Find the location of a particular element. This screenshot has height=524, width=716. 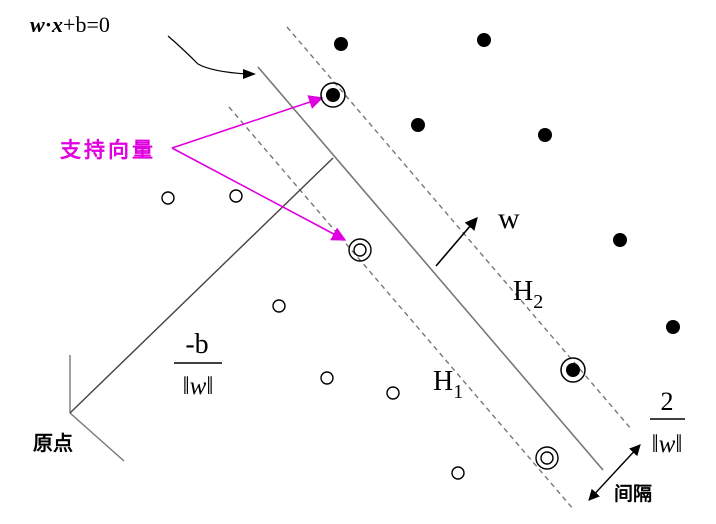

margin-numerator: 2 is located at coordinates (667, 401).